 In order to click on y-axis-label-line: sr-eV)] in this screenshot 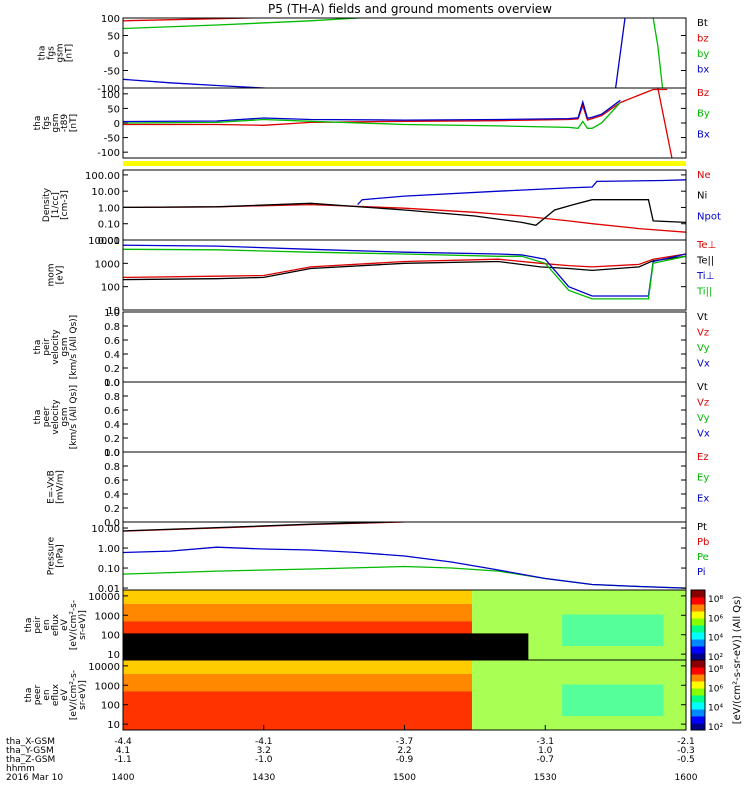, I will do `click(83, 625)`.